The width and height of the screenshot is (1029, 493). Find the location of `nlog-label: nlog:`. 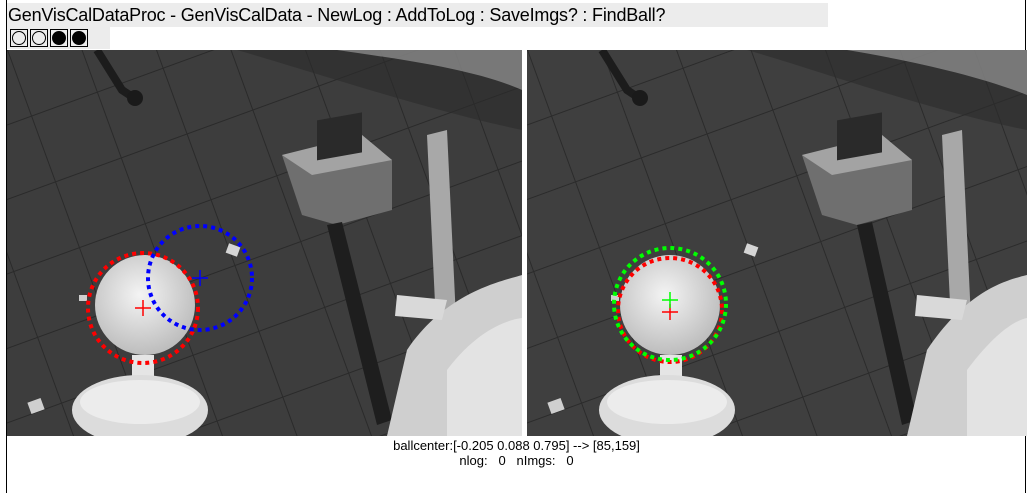

nlog-label: nlog: is located at coordinates (473, 460).